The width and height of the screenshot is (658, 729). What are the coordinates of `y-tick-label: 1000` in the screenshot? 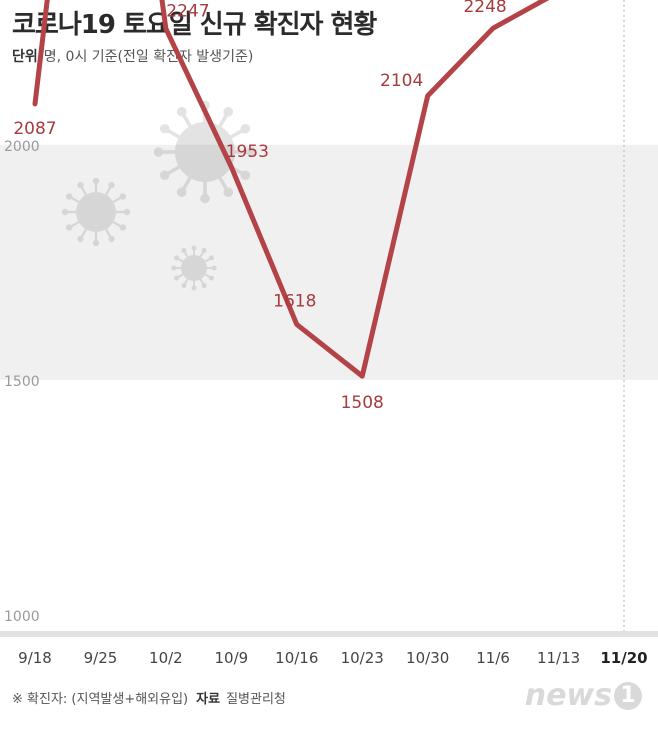 It's located at (22, 617).